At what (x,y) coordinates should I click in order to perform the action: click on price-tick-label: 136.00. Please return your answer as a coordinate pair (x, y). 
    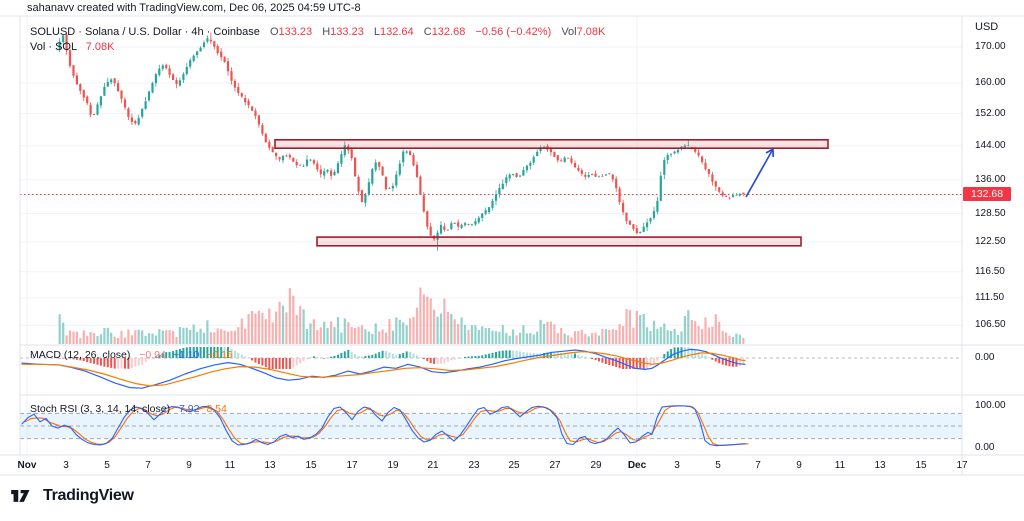
    Looking at the image, I should click on (990, 179).